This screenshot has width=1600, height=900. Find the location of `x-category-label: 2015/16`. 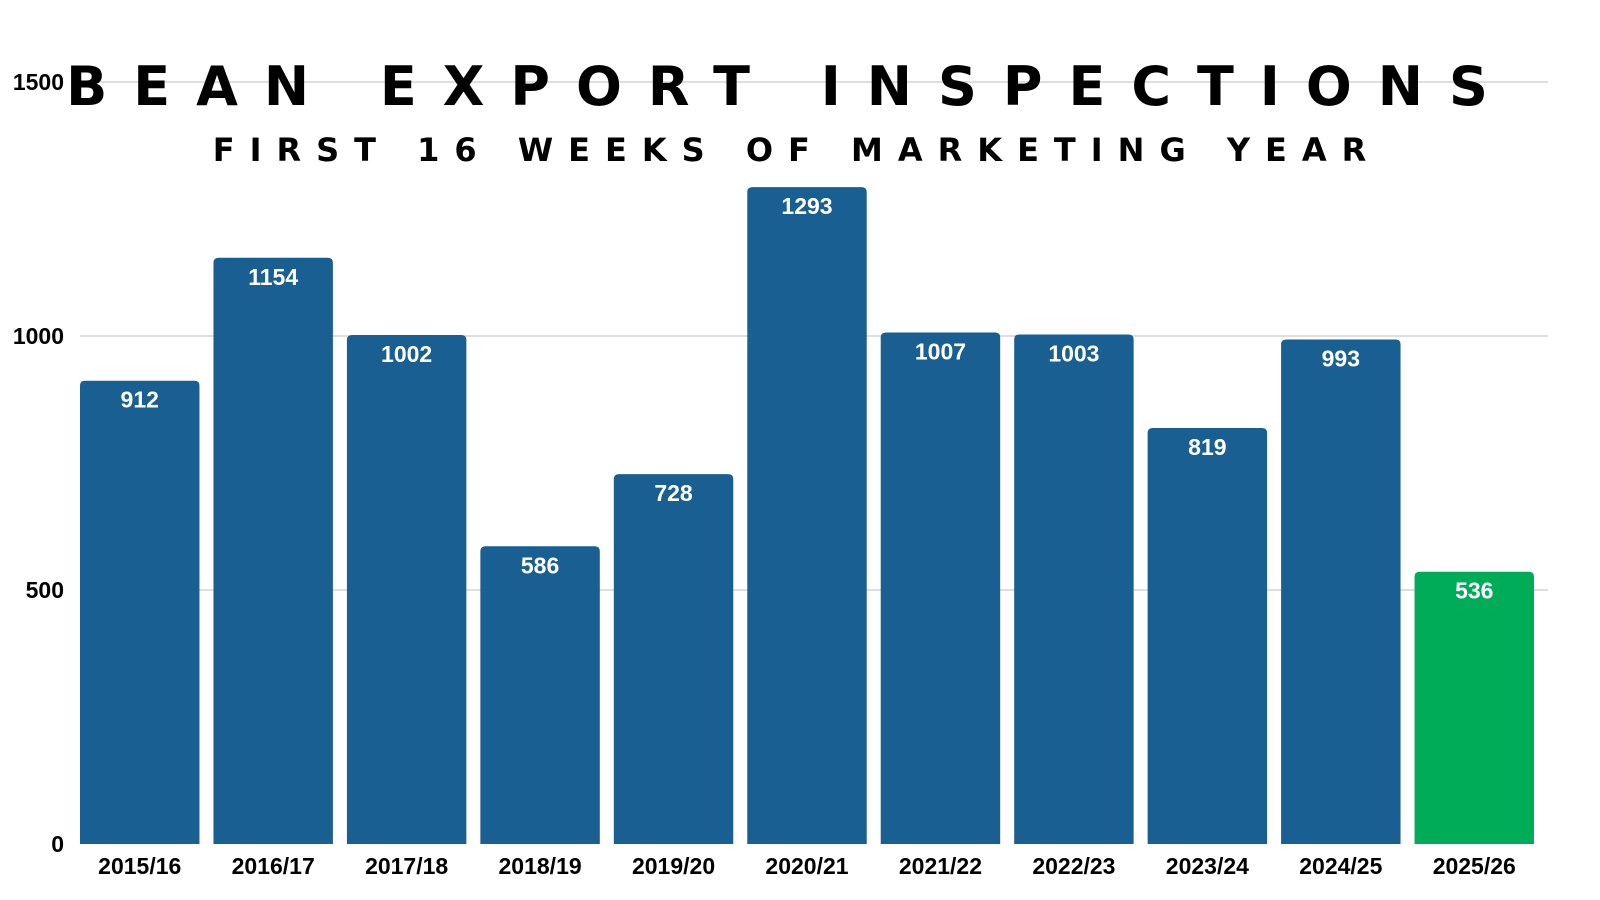

x-category-label: 2015/16 is located at coordinates (139, 866).